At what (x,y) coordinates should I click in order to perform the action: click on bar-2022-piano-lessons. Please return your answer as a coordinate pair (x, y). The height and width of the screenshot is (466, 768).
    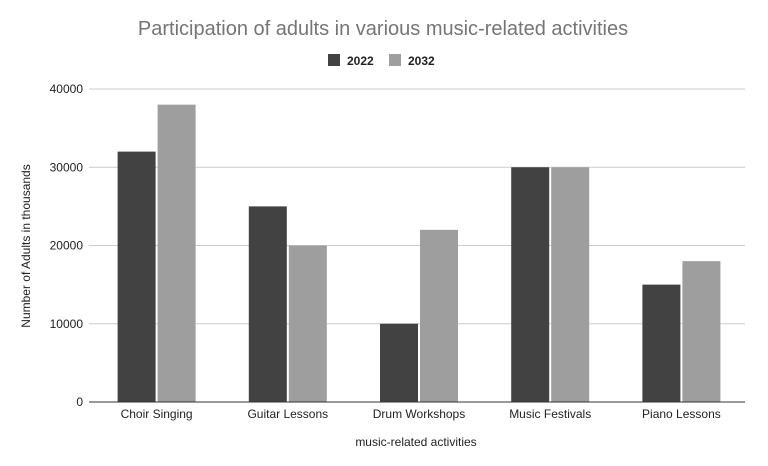
    Looking at the image, I should click on (661, 343).